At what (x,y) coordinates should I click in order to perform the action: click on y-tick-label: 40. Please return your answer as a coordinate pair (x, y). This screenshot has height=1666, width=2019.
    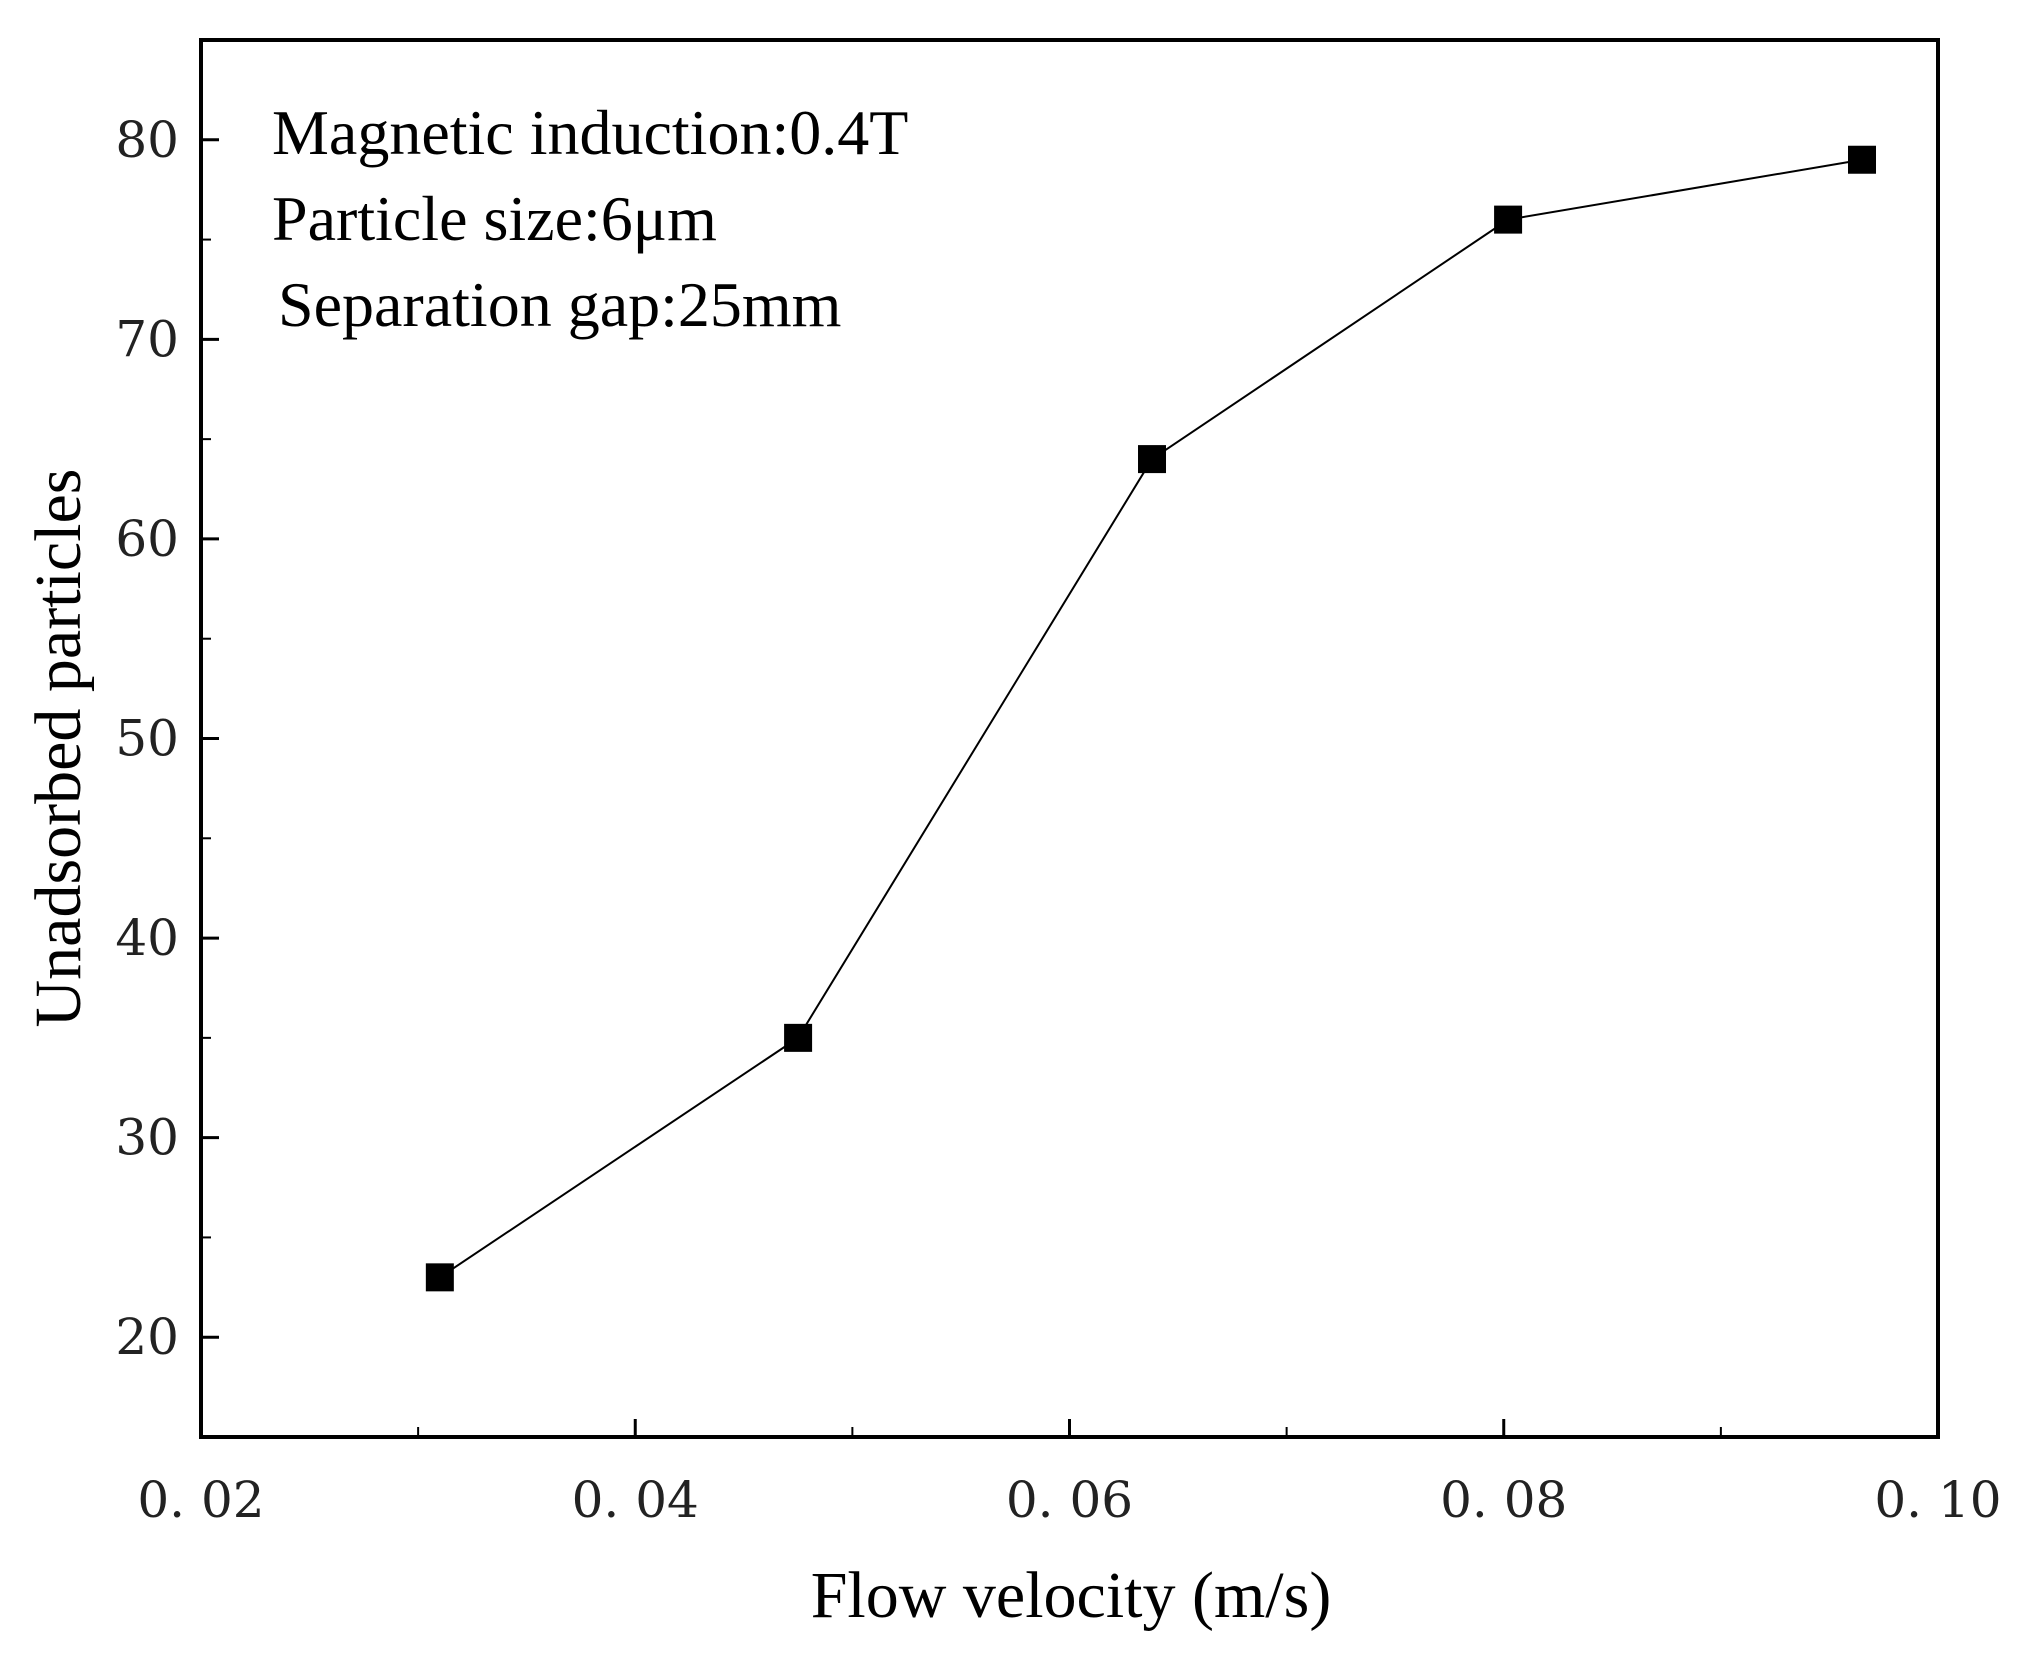
    Looking at the image, I should click on (147, 938).